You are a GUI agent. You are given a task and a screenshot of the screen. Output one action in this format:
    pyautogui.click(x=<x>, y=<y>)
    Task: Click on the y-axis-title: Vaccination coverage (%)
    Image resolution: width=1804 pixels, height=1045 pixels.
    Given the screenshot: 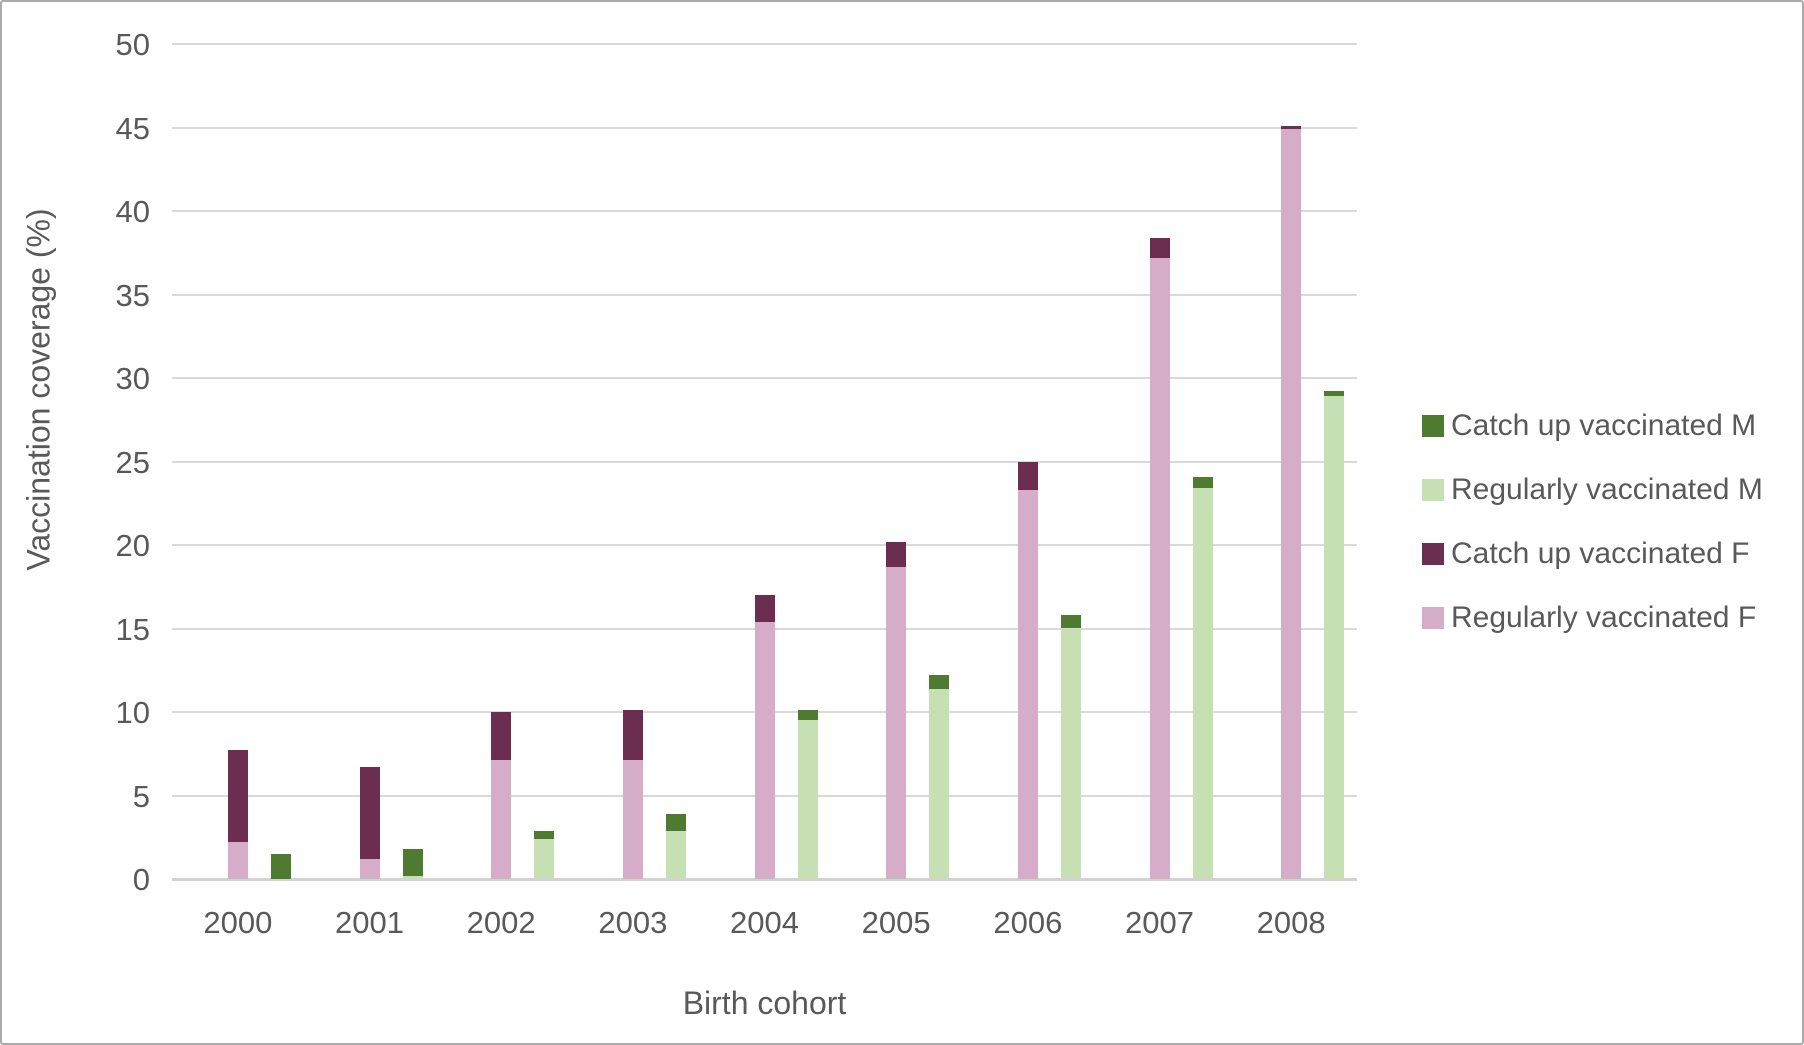 What is the action you would take?
    pyautogui.click(x=38, y=389)
    